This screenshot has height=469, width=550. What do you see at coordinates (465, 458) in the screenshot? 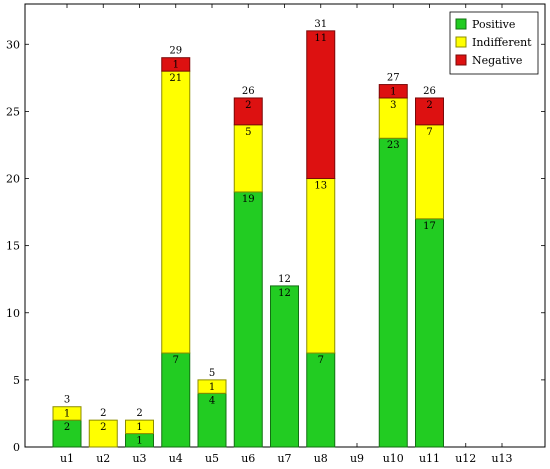
I see `x-tick-label: u12` at bounding box center [465, 458].